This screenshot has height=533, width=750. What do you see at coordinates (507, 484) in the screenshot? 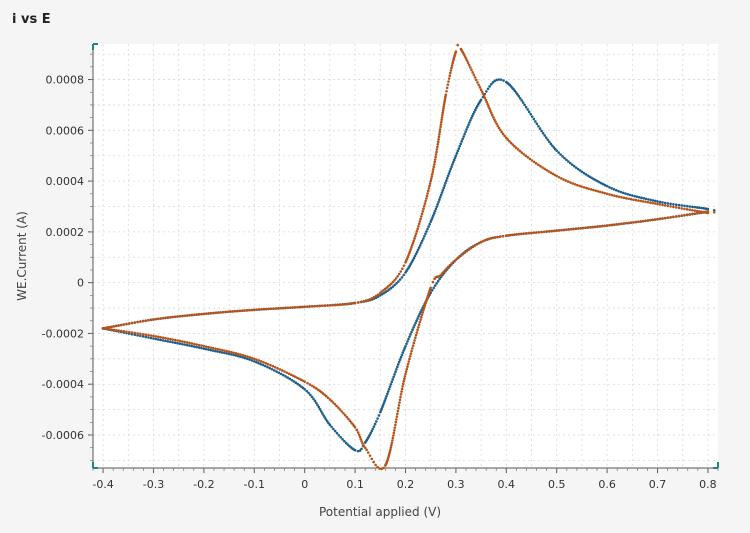
I see `x-tick-label: 0.4` at bounding box center [507, 484].